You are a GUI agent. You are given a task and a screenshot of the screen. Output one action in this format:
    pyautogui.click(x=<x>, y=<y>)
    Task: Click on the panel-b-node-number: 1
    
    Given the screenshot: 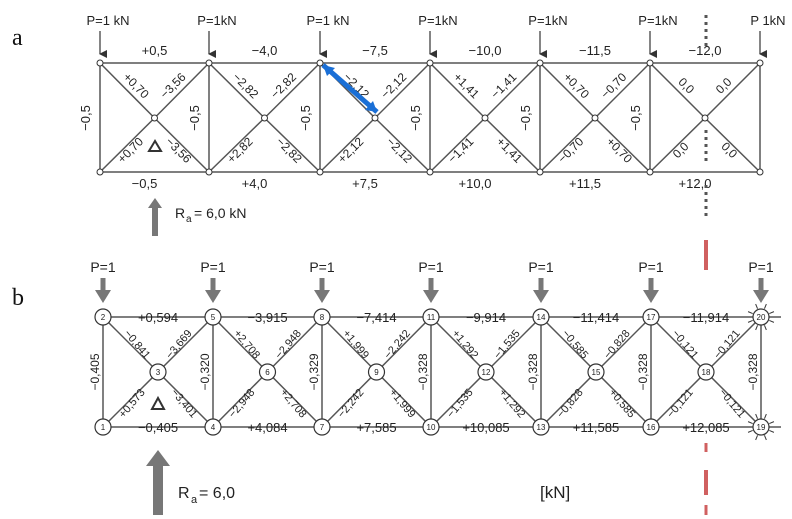 What is the action you would take?
    pyautogui.click(x=103, y=427)
    